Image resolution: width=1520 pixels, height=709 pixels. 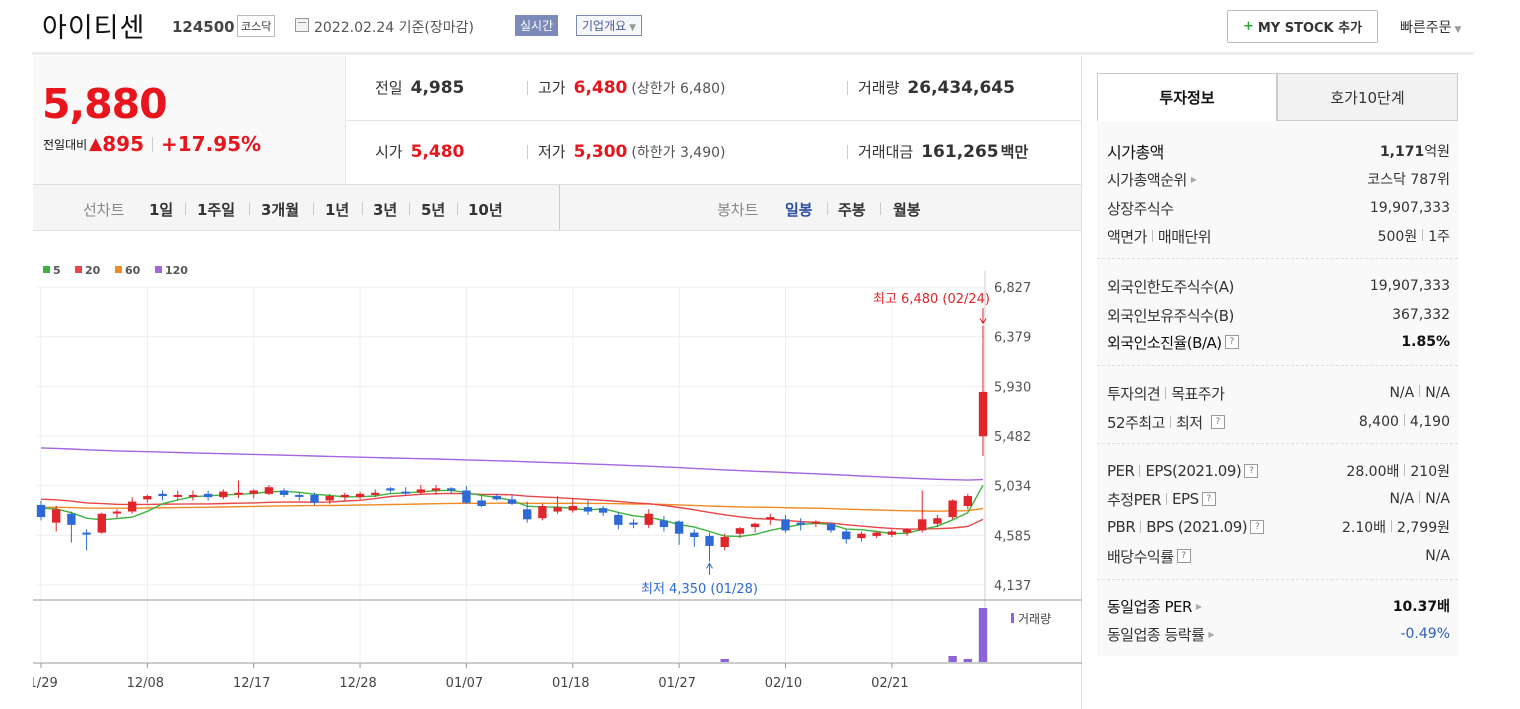 What do you see at coordinates (907, 210) in the screenshot?
I see `candle-monthly: 월봉` at bounding box center [907, 210].